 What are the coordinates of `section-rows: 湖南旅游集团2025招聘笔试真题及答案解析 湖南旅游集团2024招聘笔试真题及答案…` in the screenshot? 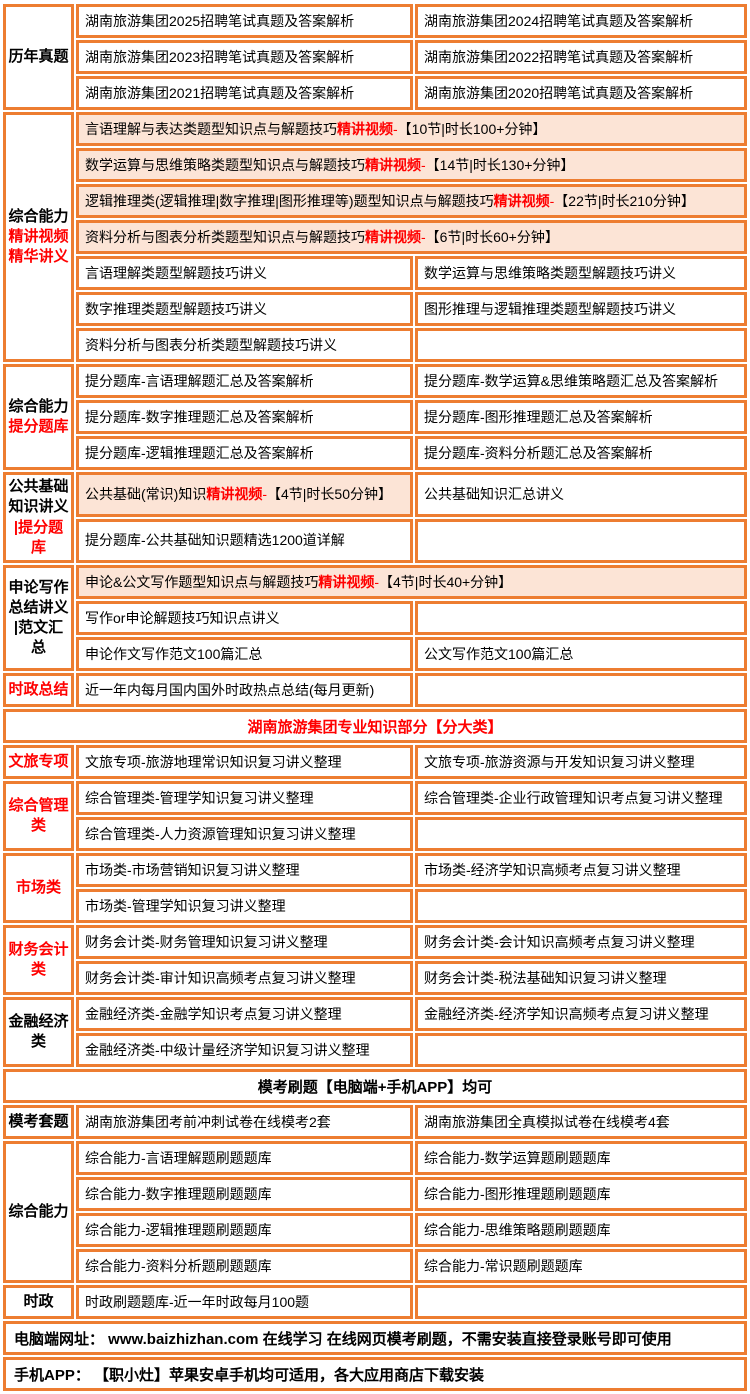 It's located at (411, 57).